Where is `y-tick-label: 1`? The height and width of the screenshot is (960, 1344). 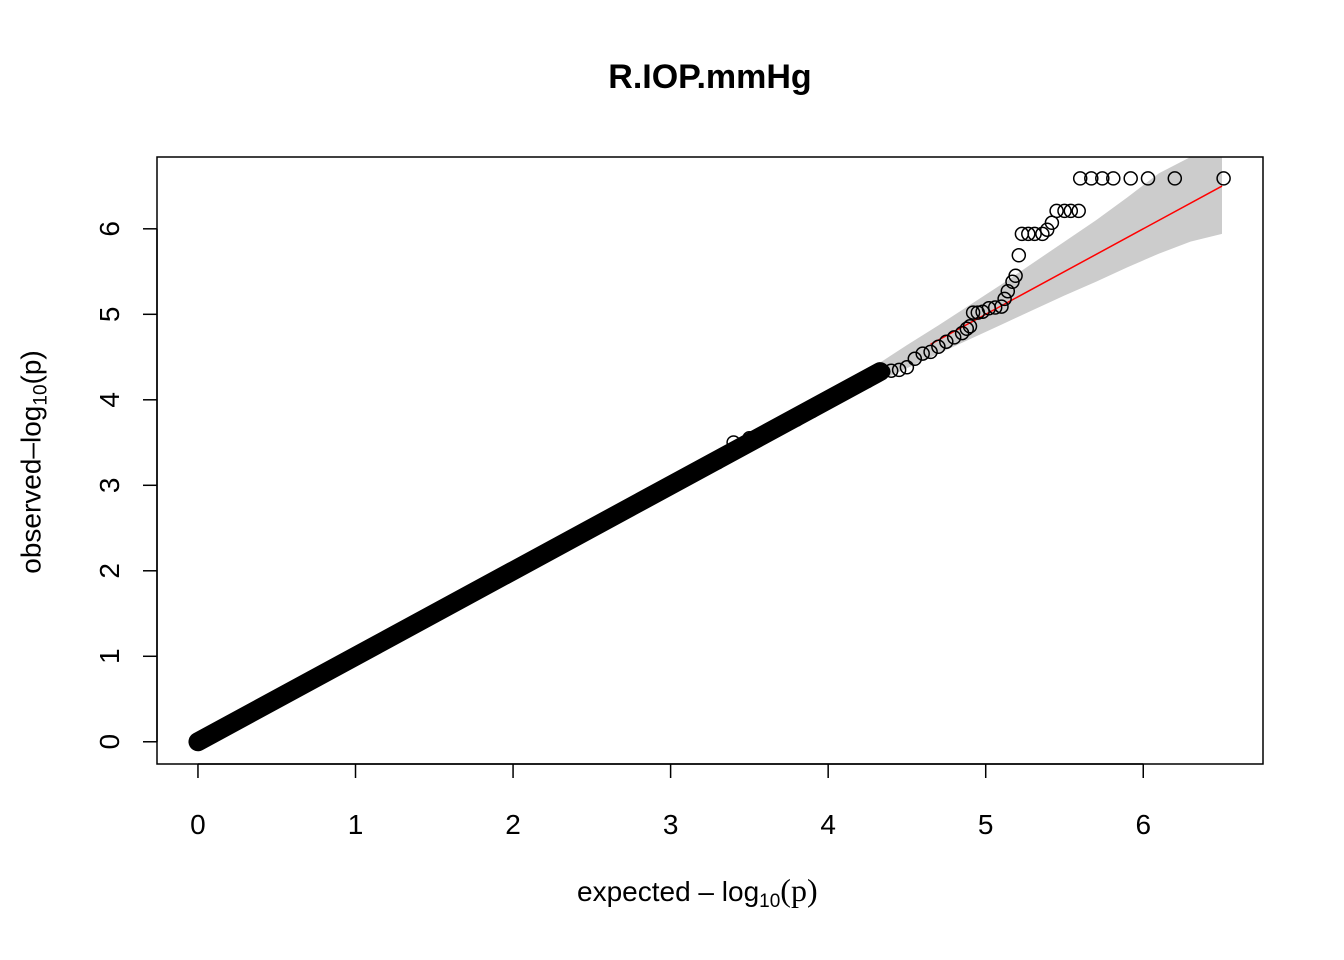 y-tick-label: 1 is located at coordinates (109, 656).